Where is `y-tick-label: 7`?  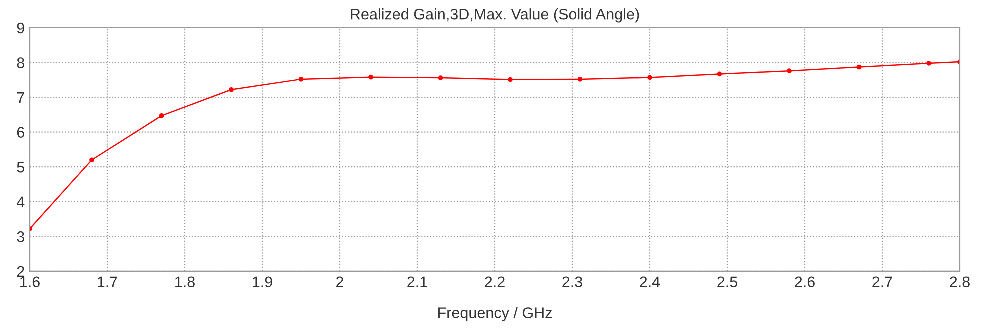
y-tick-label: 7 is located at coordinates (20, 98).